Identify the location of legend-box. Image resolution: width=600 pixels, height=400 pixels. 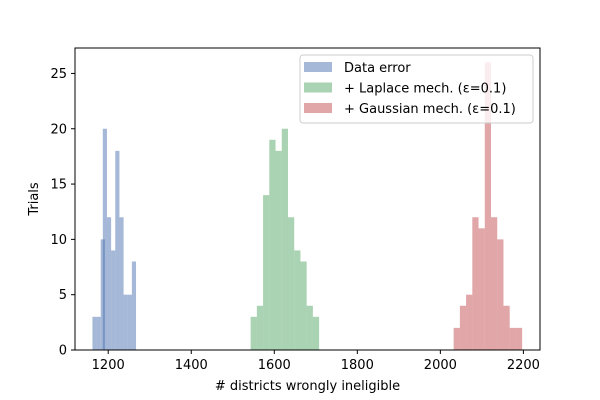
(416, 89).